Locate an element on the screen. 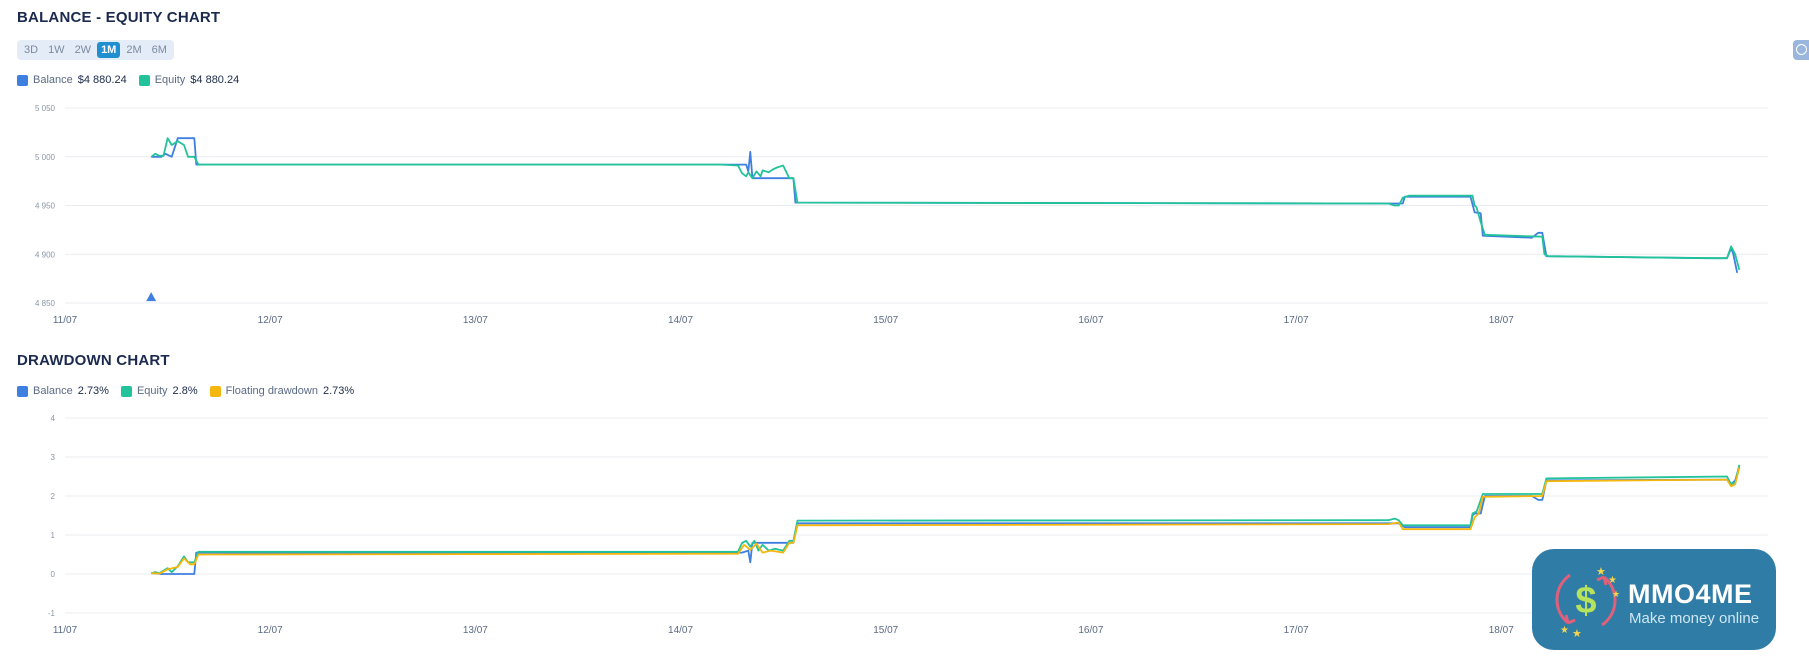 This screenshot has width=1809, height=659. y-tick-label: 4 850 is located at coordinates (45, 303).